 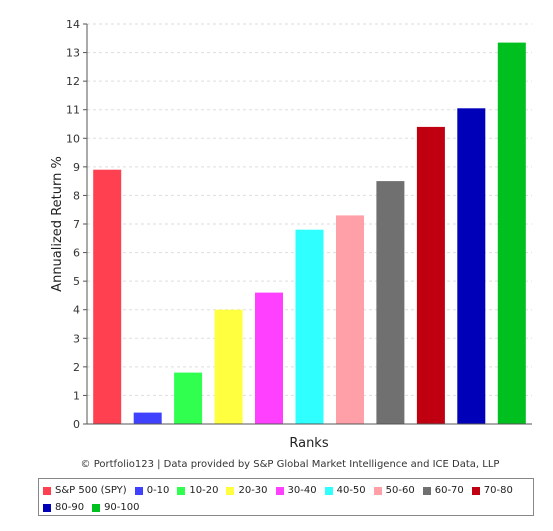 I want to click on y-axis-title: Annualized Return %, so click(x=57, y=224).